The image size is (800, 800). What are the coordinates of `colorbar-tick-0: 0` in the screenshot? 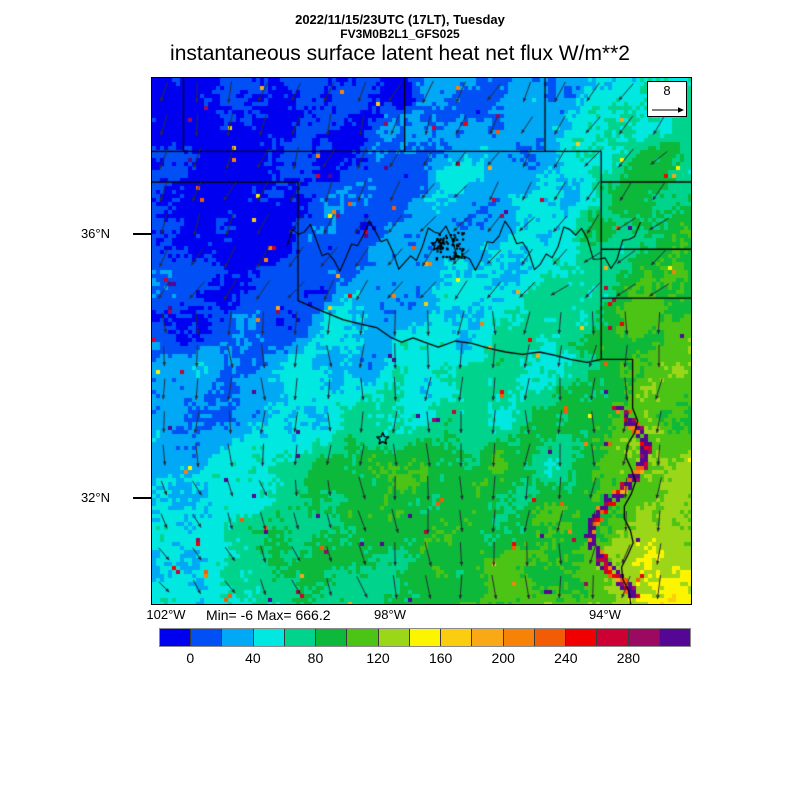 It's located at (190, 658).